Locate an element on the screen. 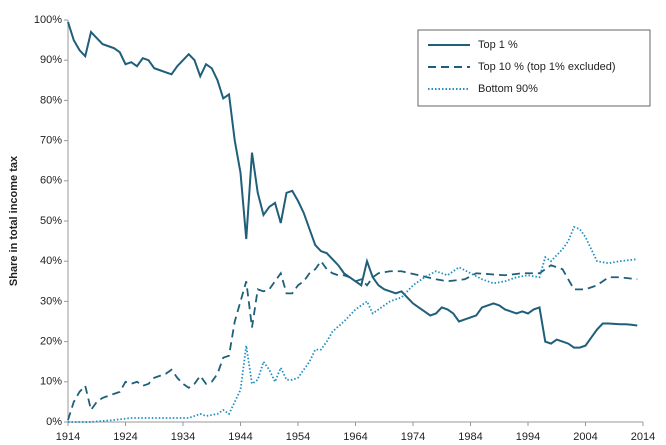 This screenshot has width=666, height=445. y-axis-label: Share in total income tax is located at coordinates (14, 220).